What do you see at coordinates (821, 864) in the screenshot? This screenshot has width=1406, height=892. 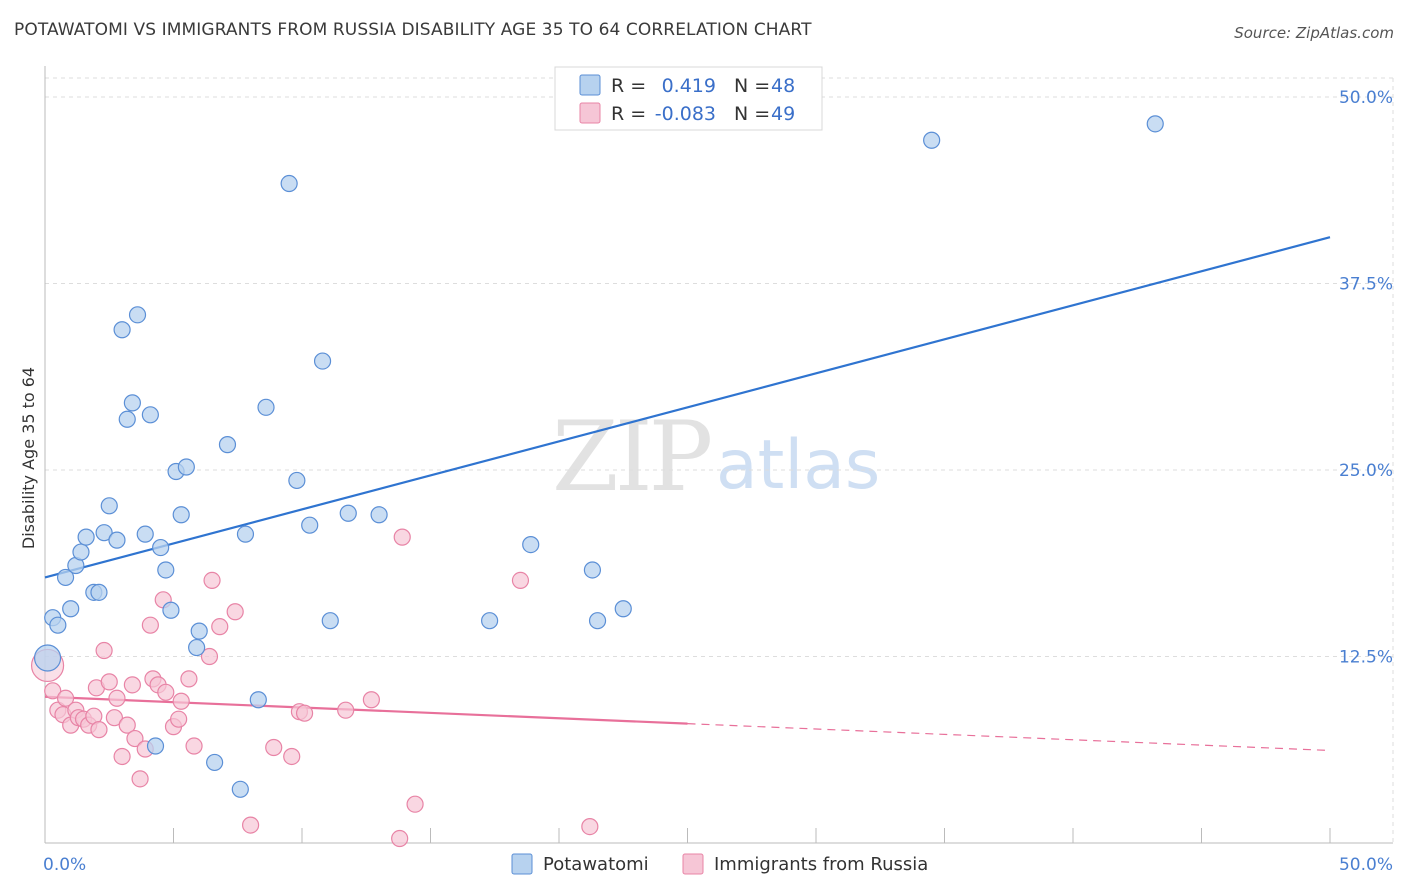 I see `bottom-legend-label-immigrants: Immigrants from Russia` at bounding box center [821, 864].